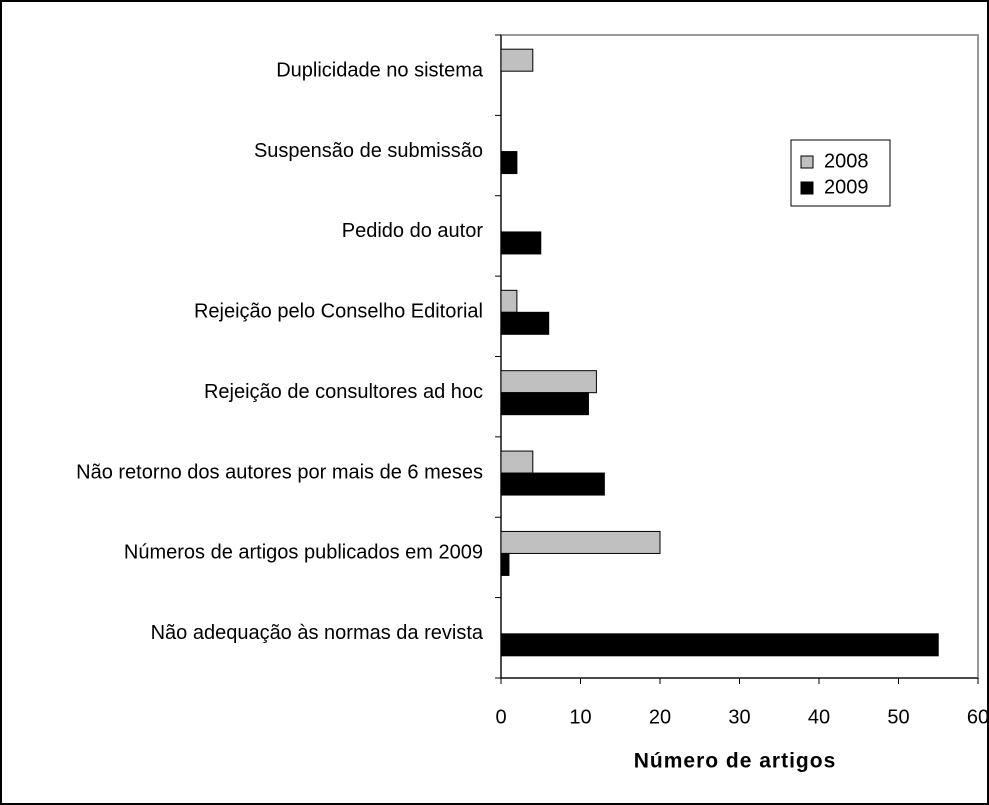 This screenshot has width=989, height=805. Describe the element at coordinates (413, 231) in the screenshot. I see `y-tick-label: Pedido do autor` at that location.